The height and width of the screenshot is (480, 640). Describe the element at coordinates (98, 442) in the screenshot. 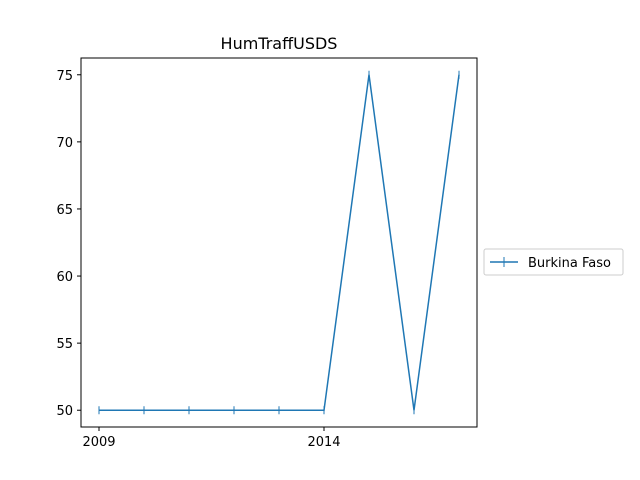

I see `x-tick-label: 2009` at that location.